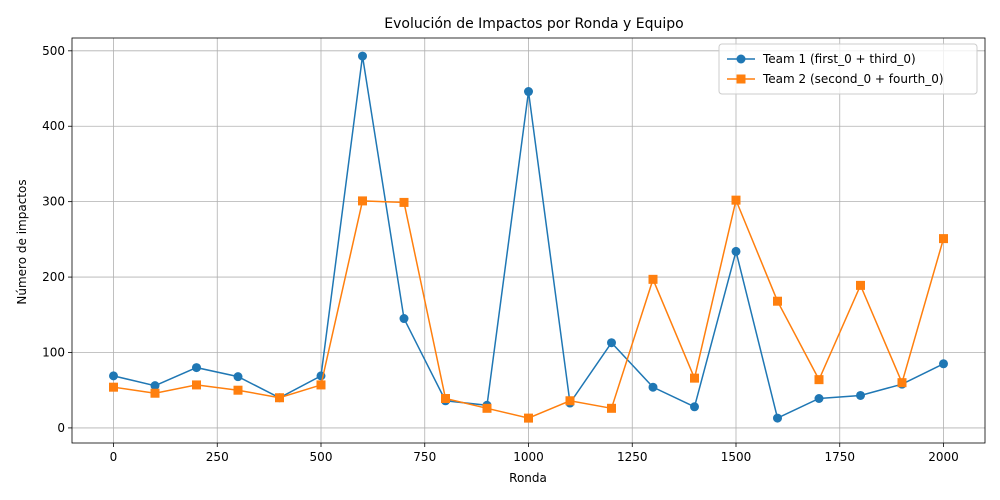 The width and height of the screenshot is (1000, 500). I want to click on legend-label-2: Team 2 (second_0 + fourth_0), so click(853, 79).